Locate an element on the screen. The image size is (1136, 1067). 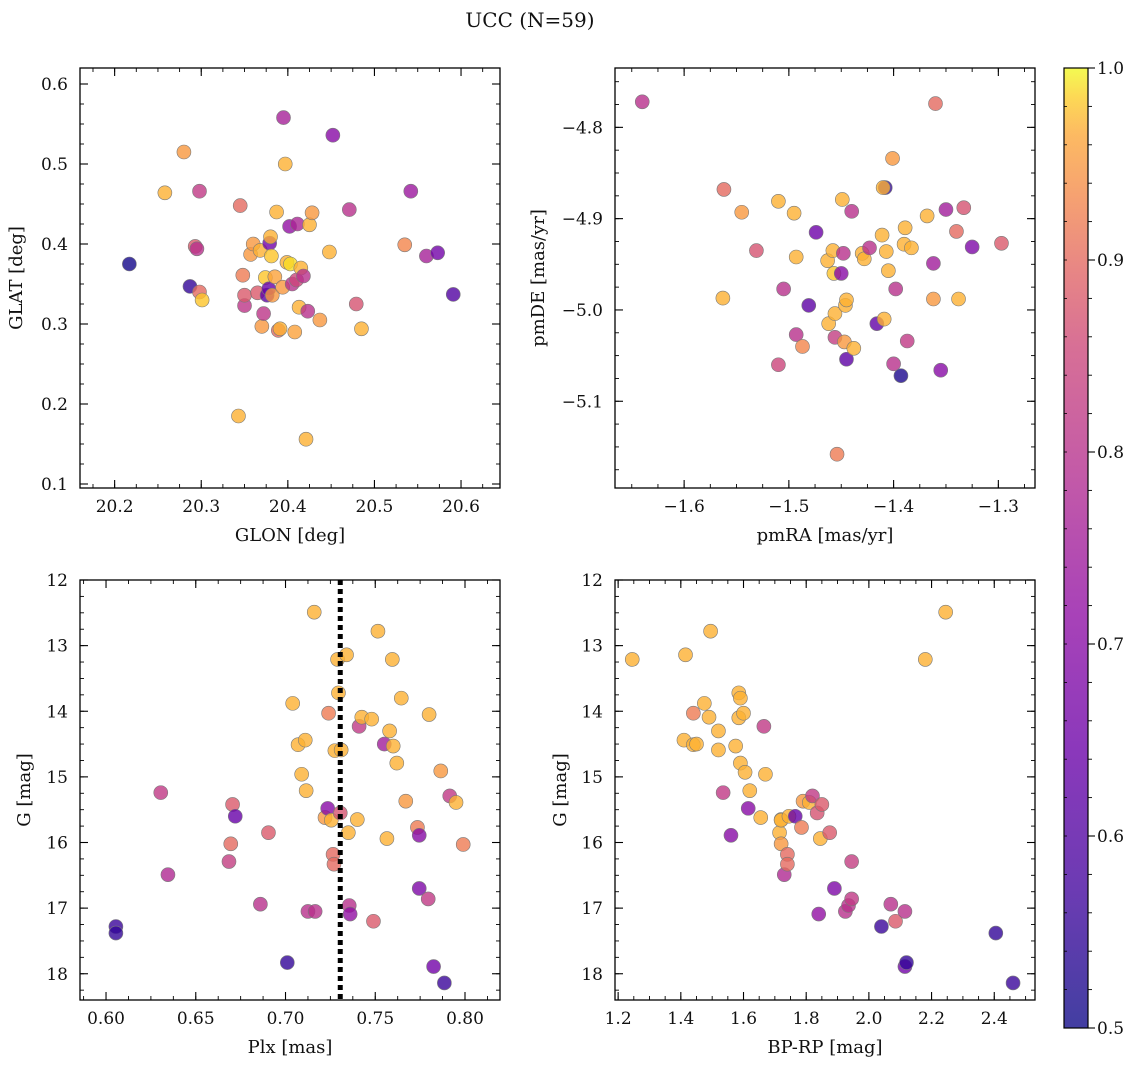
x-axis-label: pmRA [mas/yr] is located at coordinates (825, 535).